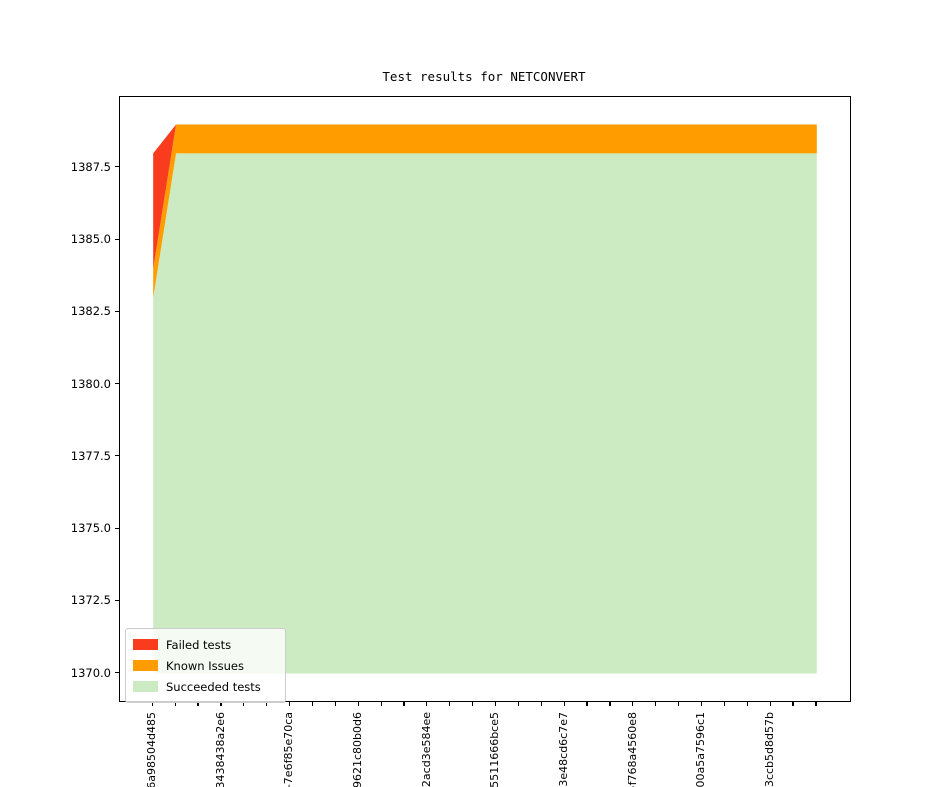 The height and width of the screenshot is (787, 944). What do you see at coordinates (90, 166) in the screenshot?
I see `y-tick-label: 1387.5` at bounding box center [90, 166].